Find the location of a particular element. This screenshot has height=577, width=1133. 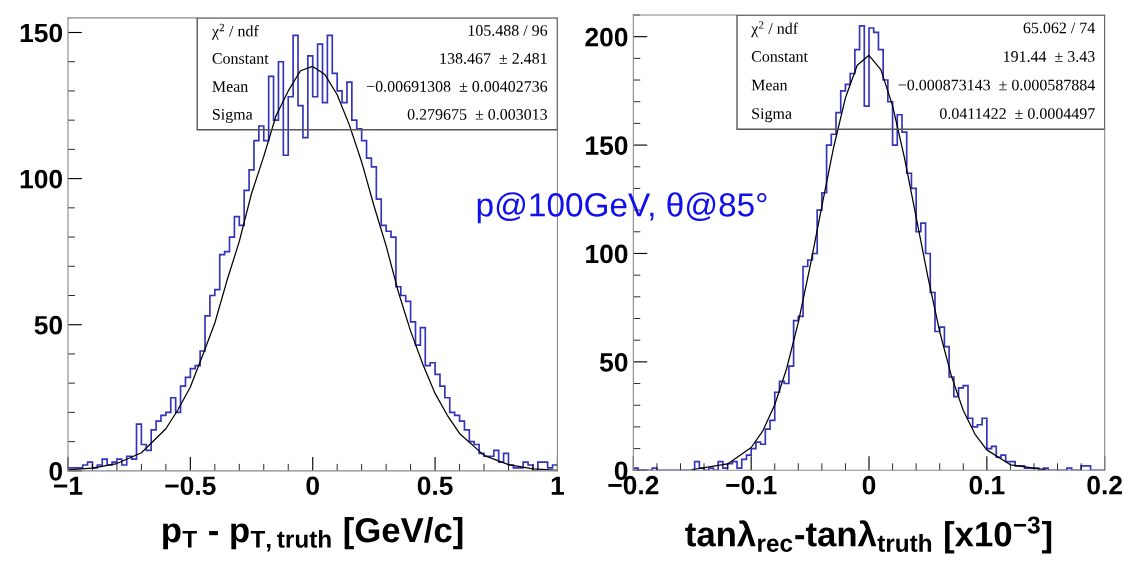

annotation: 105.488 / 96 is located at coordinates (508, 30).